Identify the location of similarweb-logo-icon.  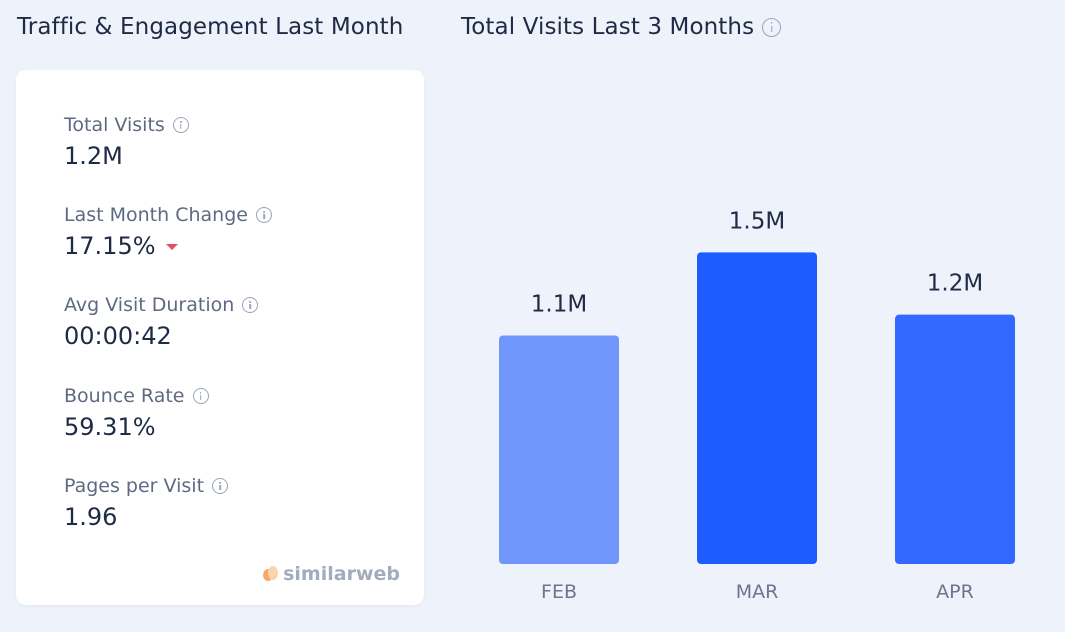
(271, 574).